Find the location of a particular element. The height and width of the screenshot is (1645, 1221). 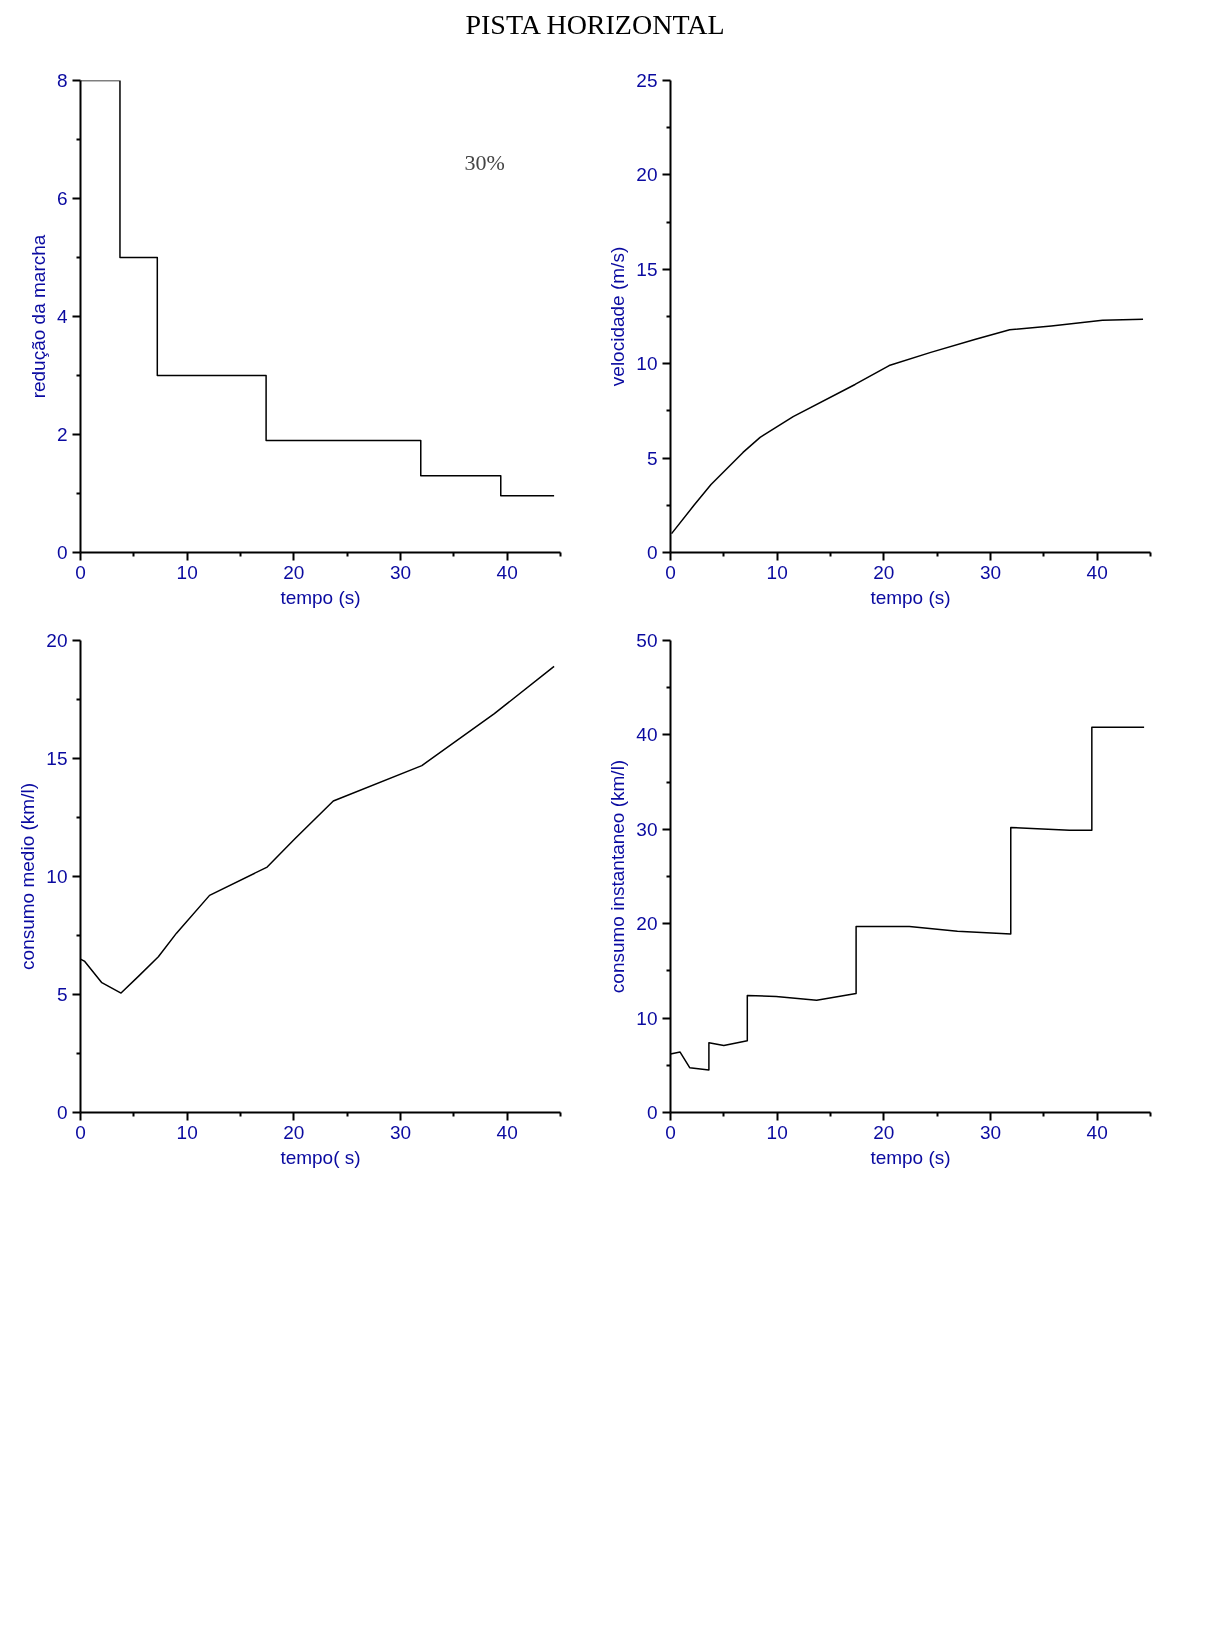

annotation: 30% is located at coordinates (484, 162).